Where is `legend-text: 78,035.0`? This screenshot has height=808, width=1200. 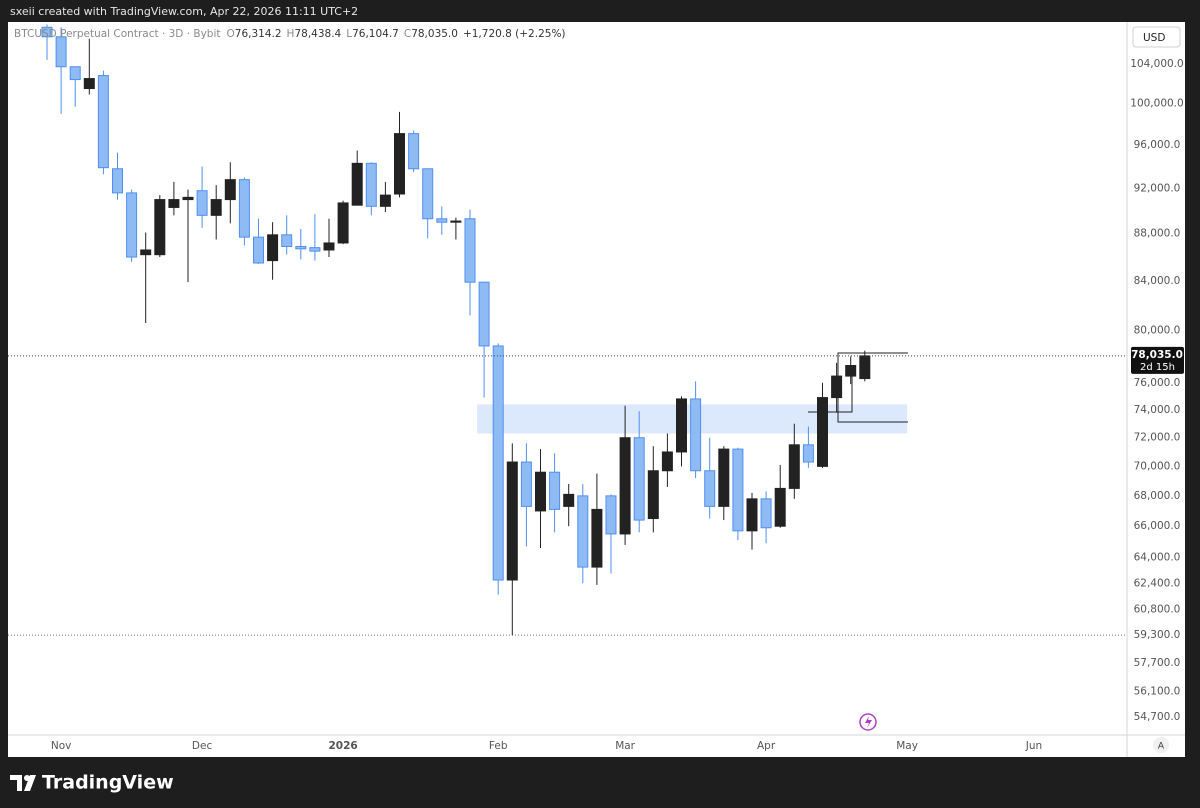
legend-text: 78,035.0 is located at coordinates (434, 34).